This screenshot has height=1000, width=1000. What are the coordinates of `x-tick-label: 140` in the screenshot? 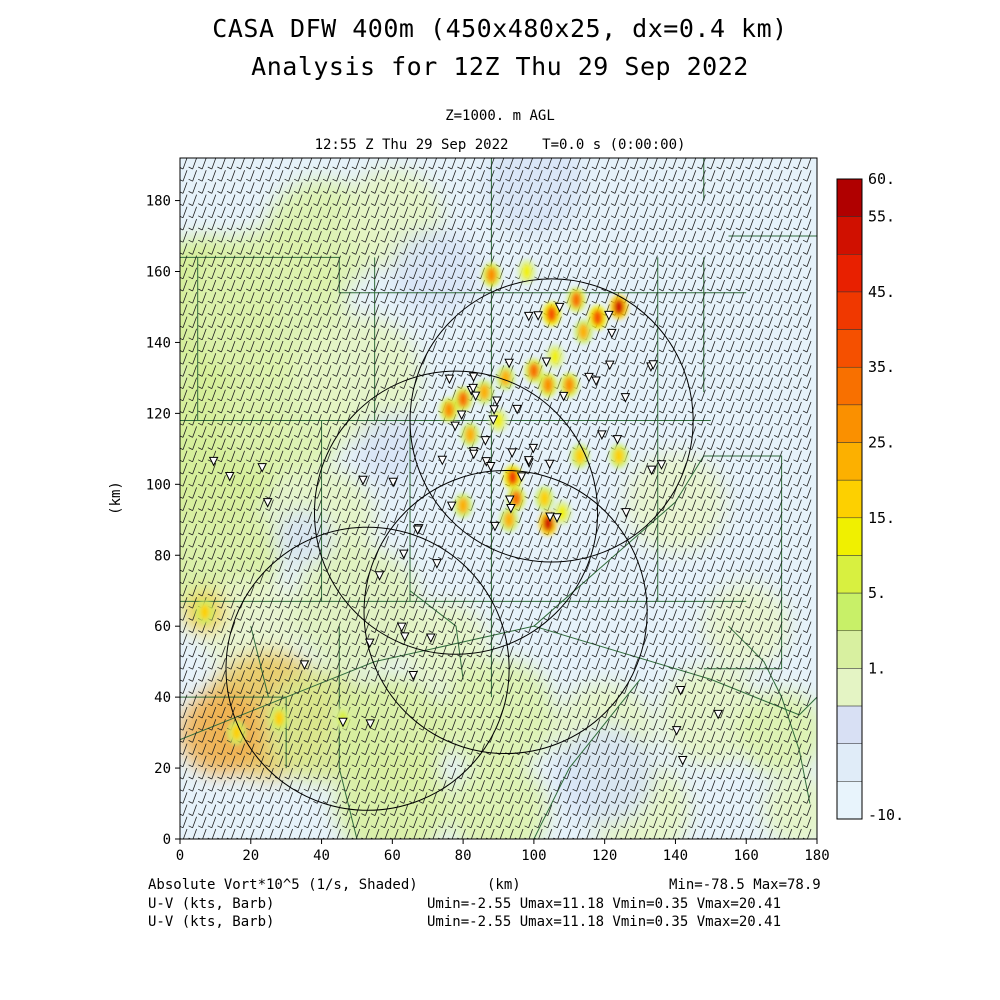 It's located at (675, 856).